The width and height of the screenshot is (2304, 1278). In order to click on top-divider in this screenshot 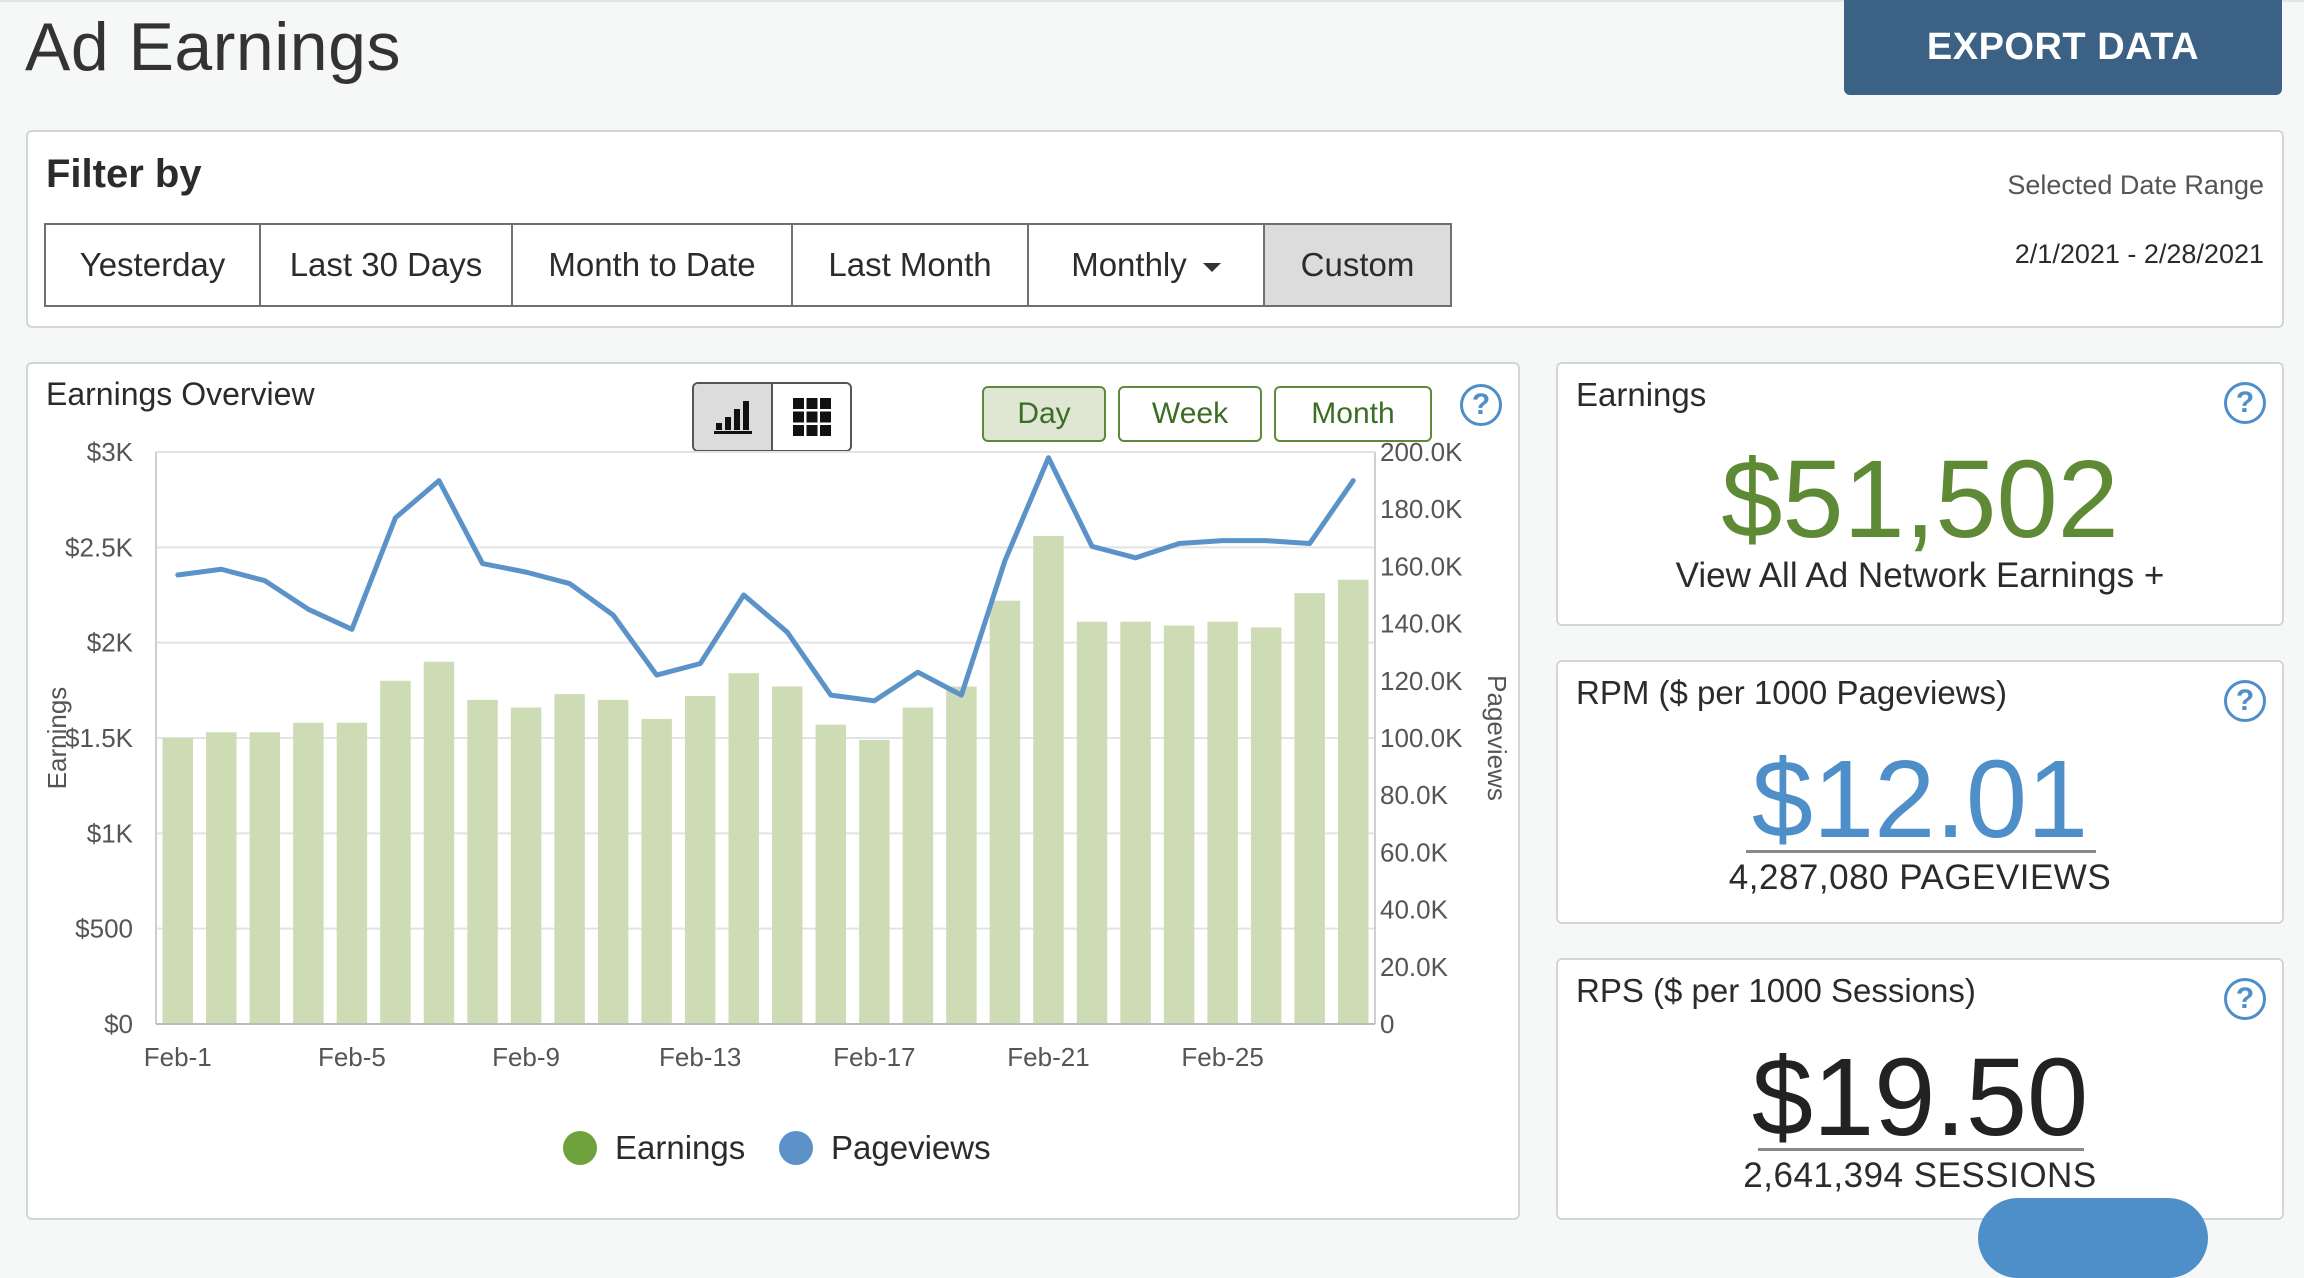, I will do `click(1152, 1)`.